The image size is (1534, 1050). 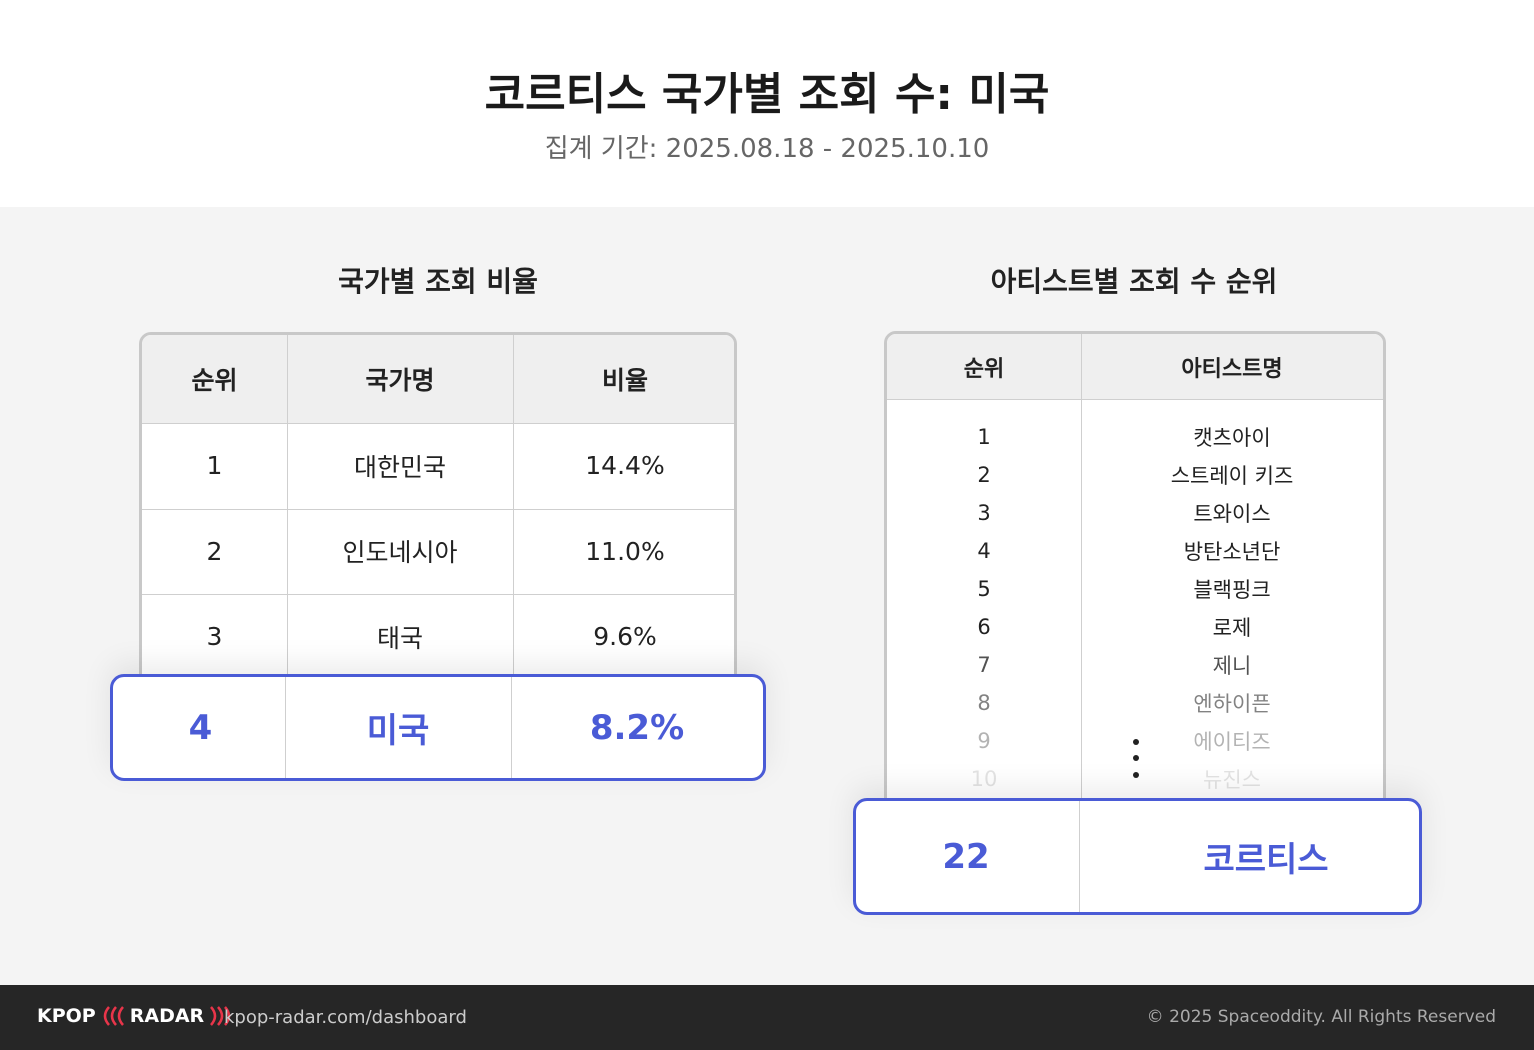 What do you see at coordinates (1134, 281) in the screenshot?
I see `panel-title: 아티스트별 조회 수 순위` at bounding box center [1134, 281].